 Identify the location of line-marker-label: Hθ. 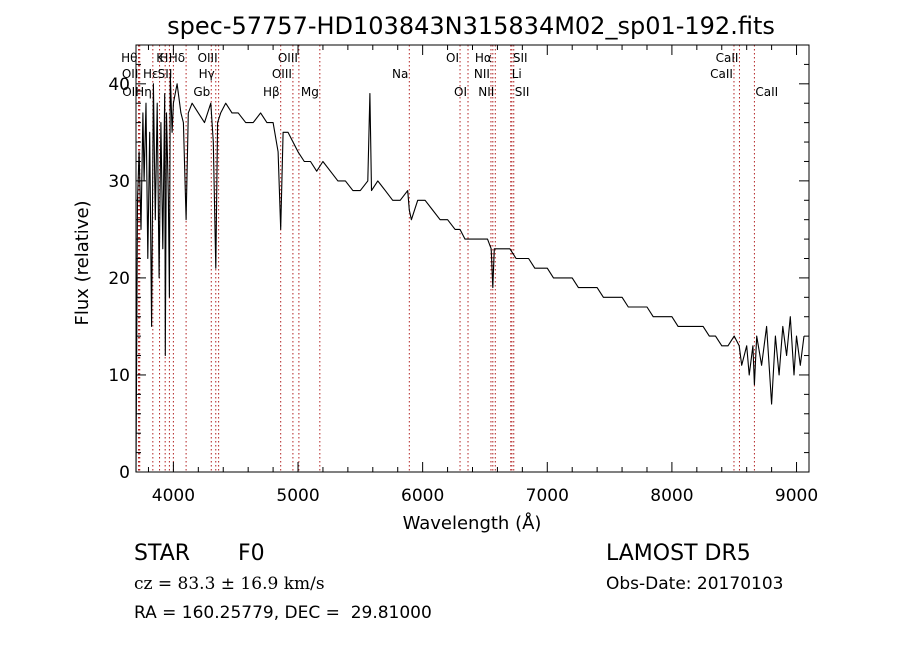
(129, 58).